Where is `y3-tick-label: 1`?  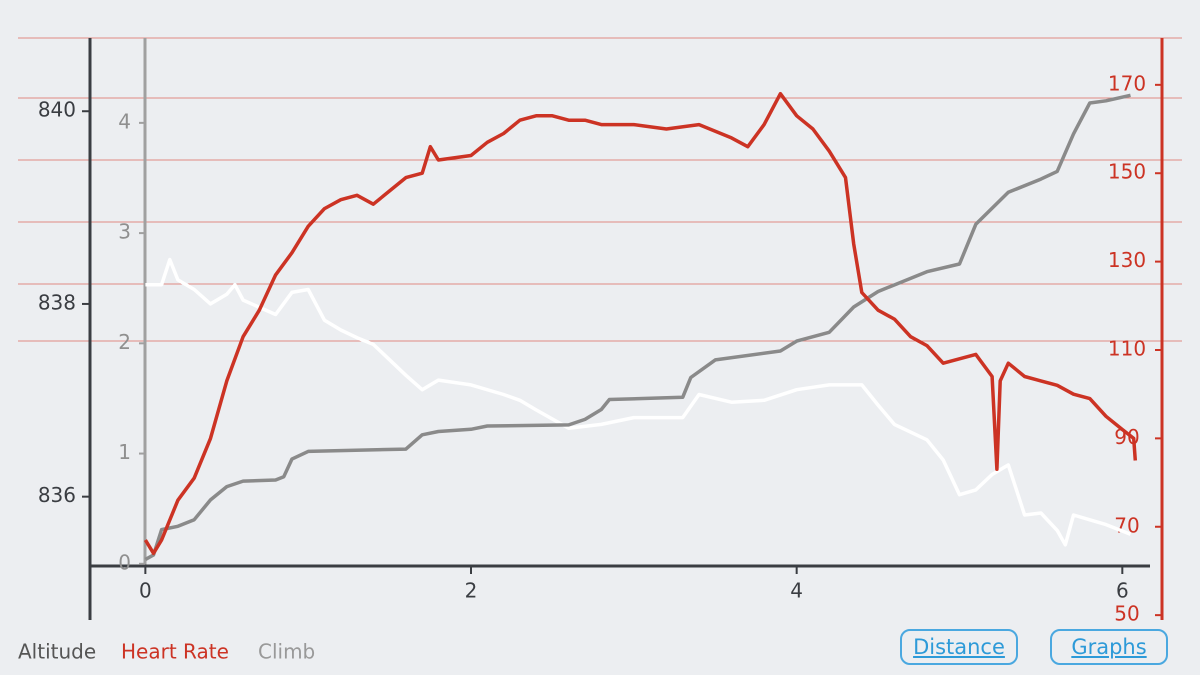
y3-tick-label: 1 is located at coordinates (124, 452).